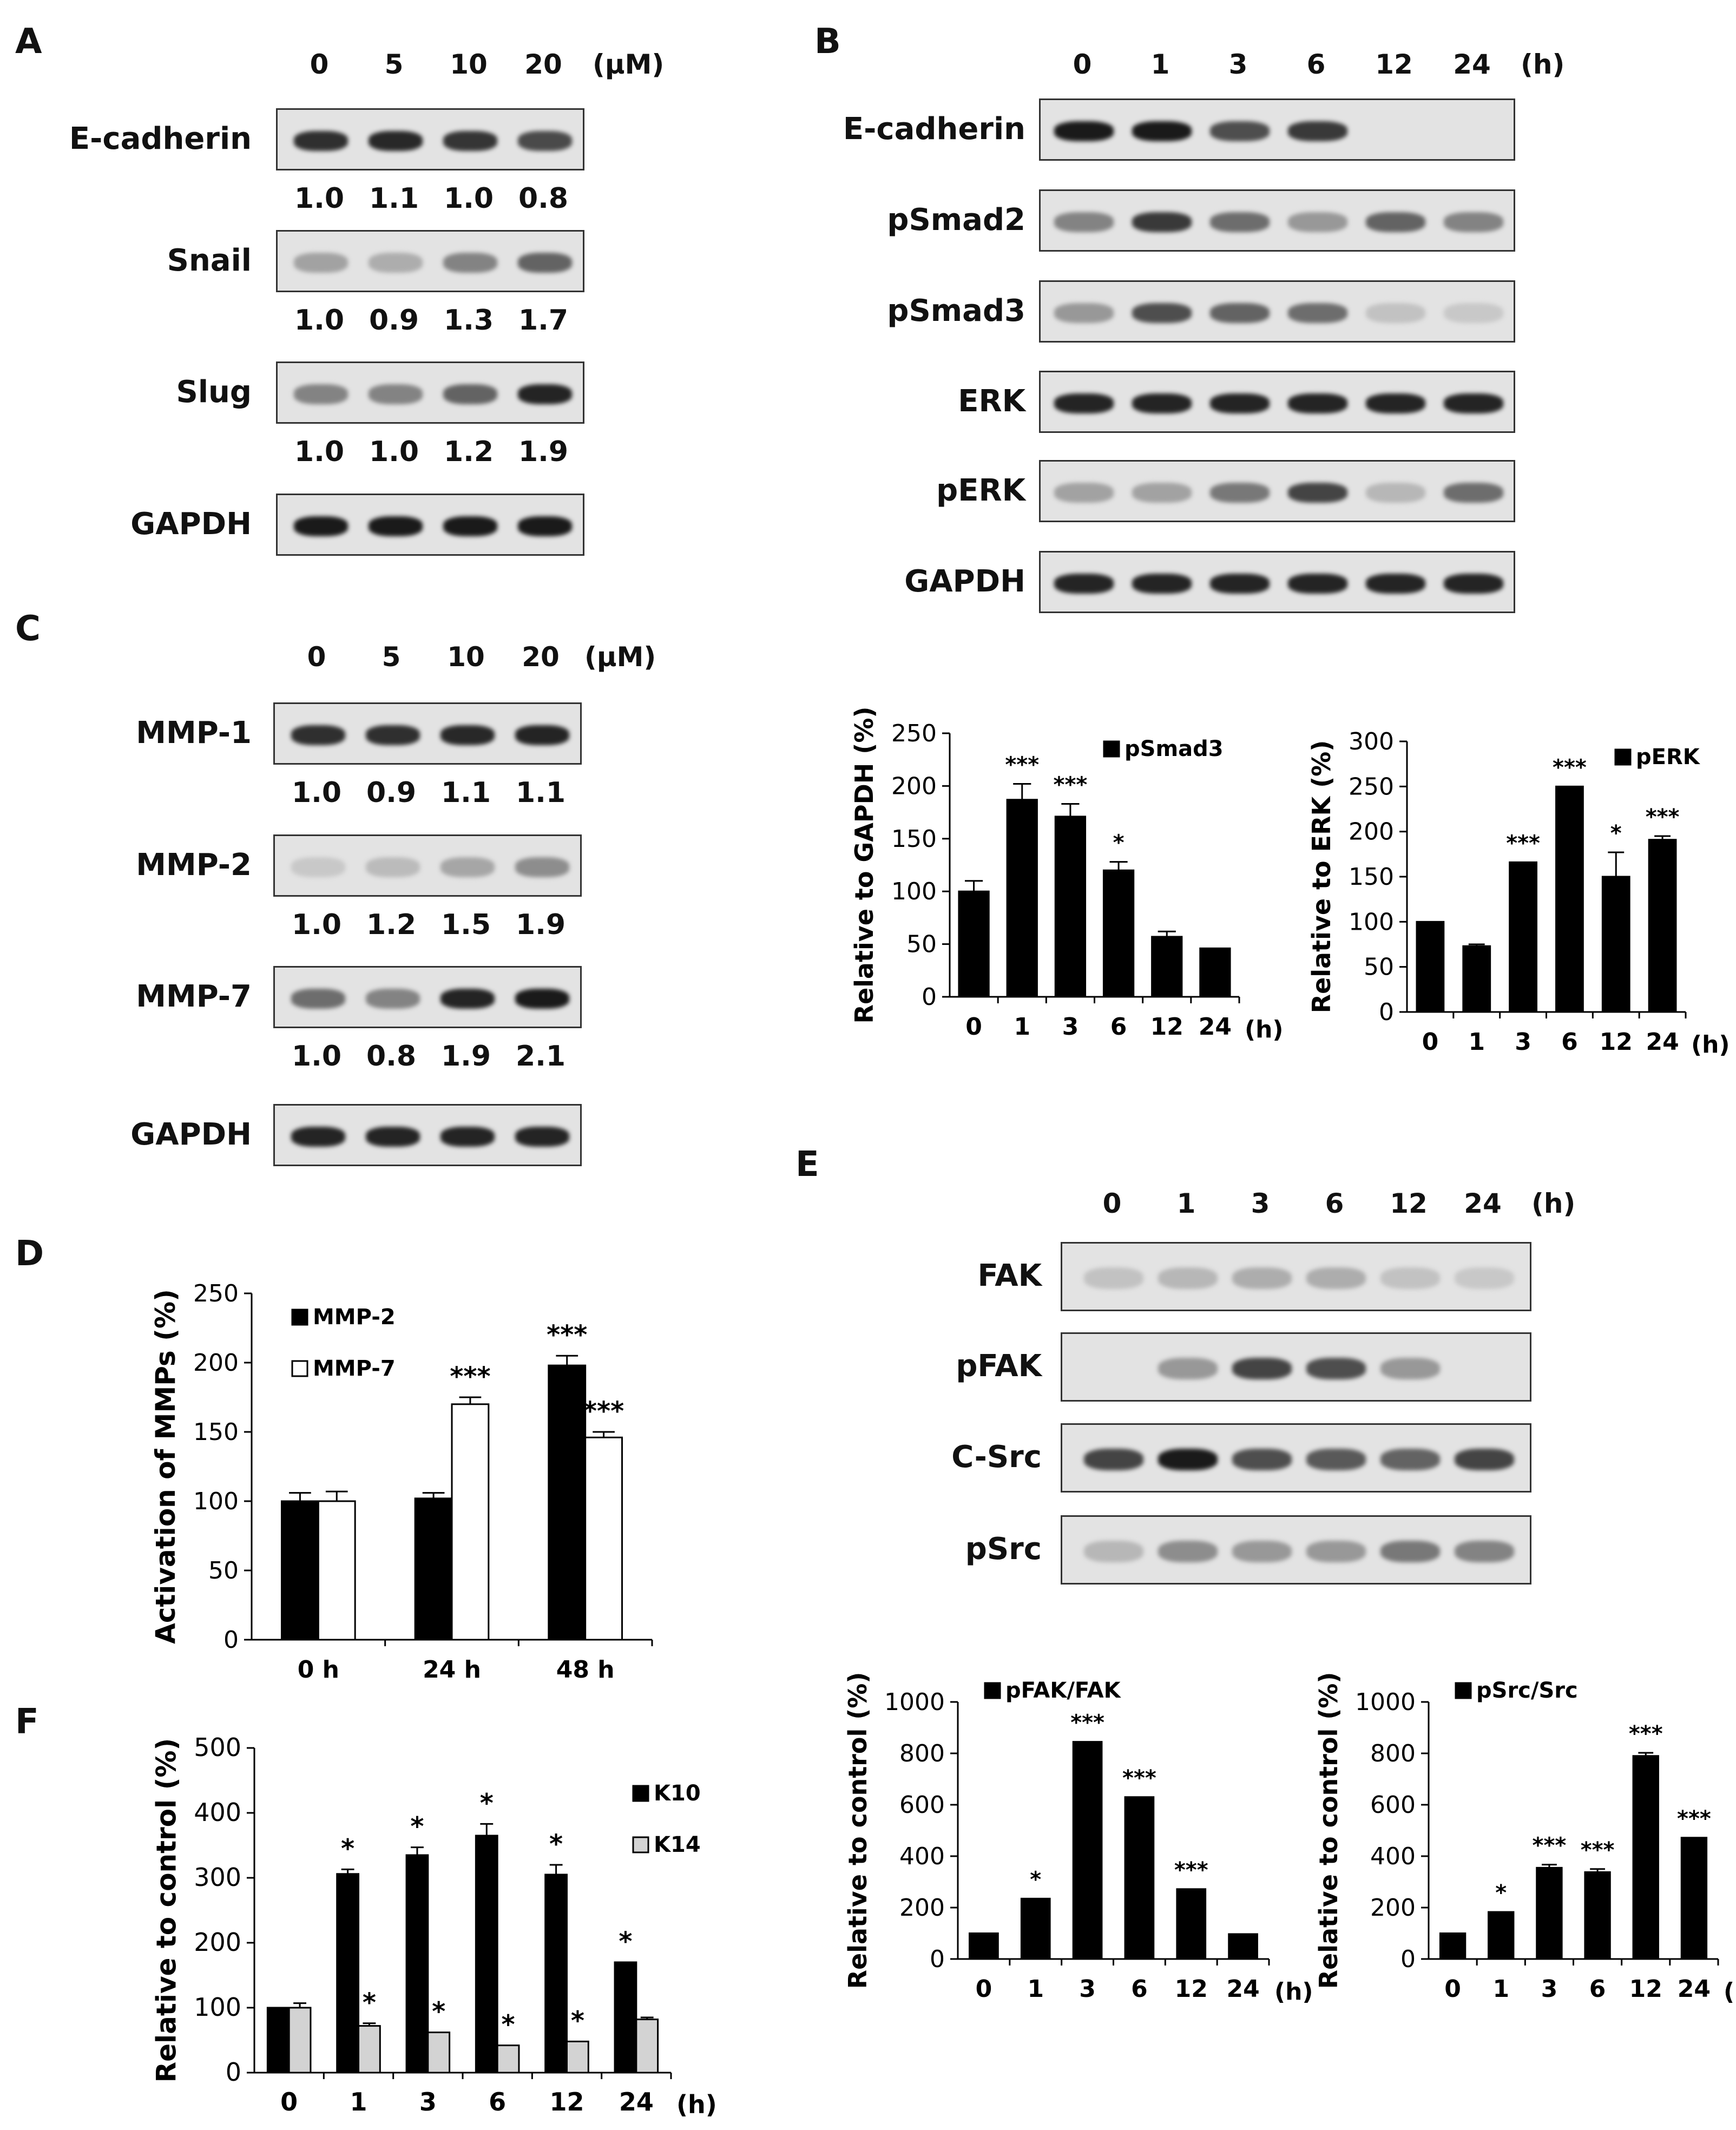 This screenshot has height=2130, width=1736. Describe the element at coordinates (466, 925) in the screenshot. I see `c-quant-1-2: 1.5` at that location.